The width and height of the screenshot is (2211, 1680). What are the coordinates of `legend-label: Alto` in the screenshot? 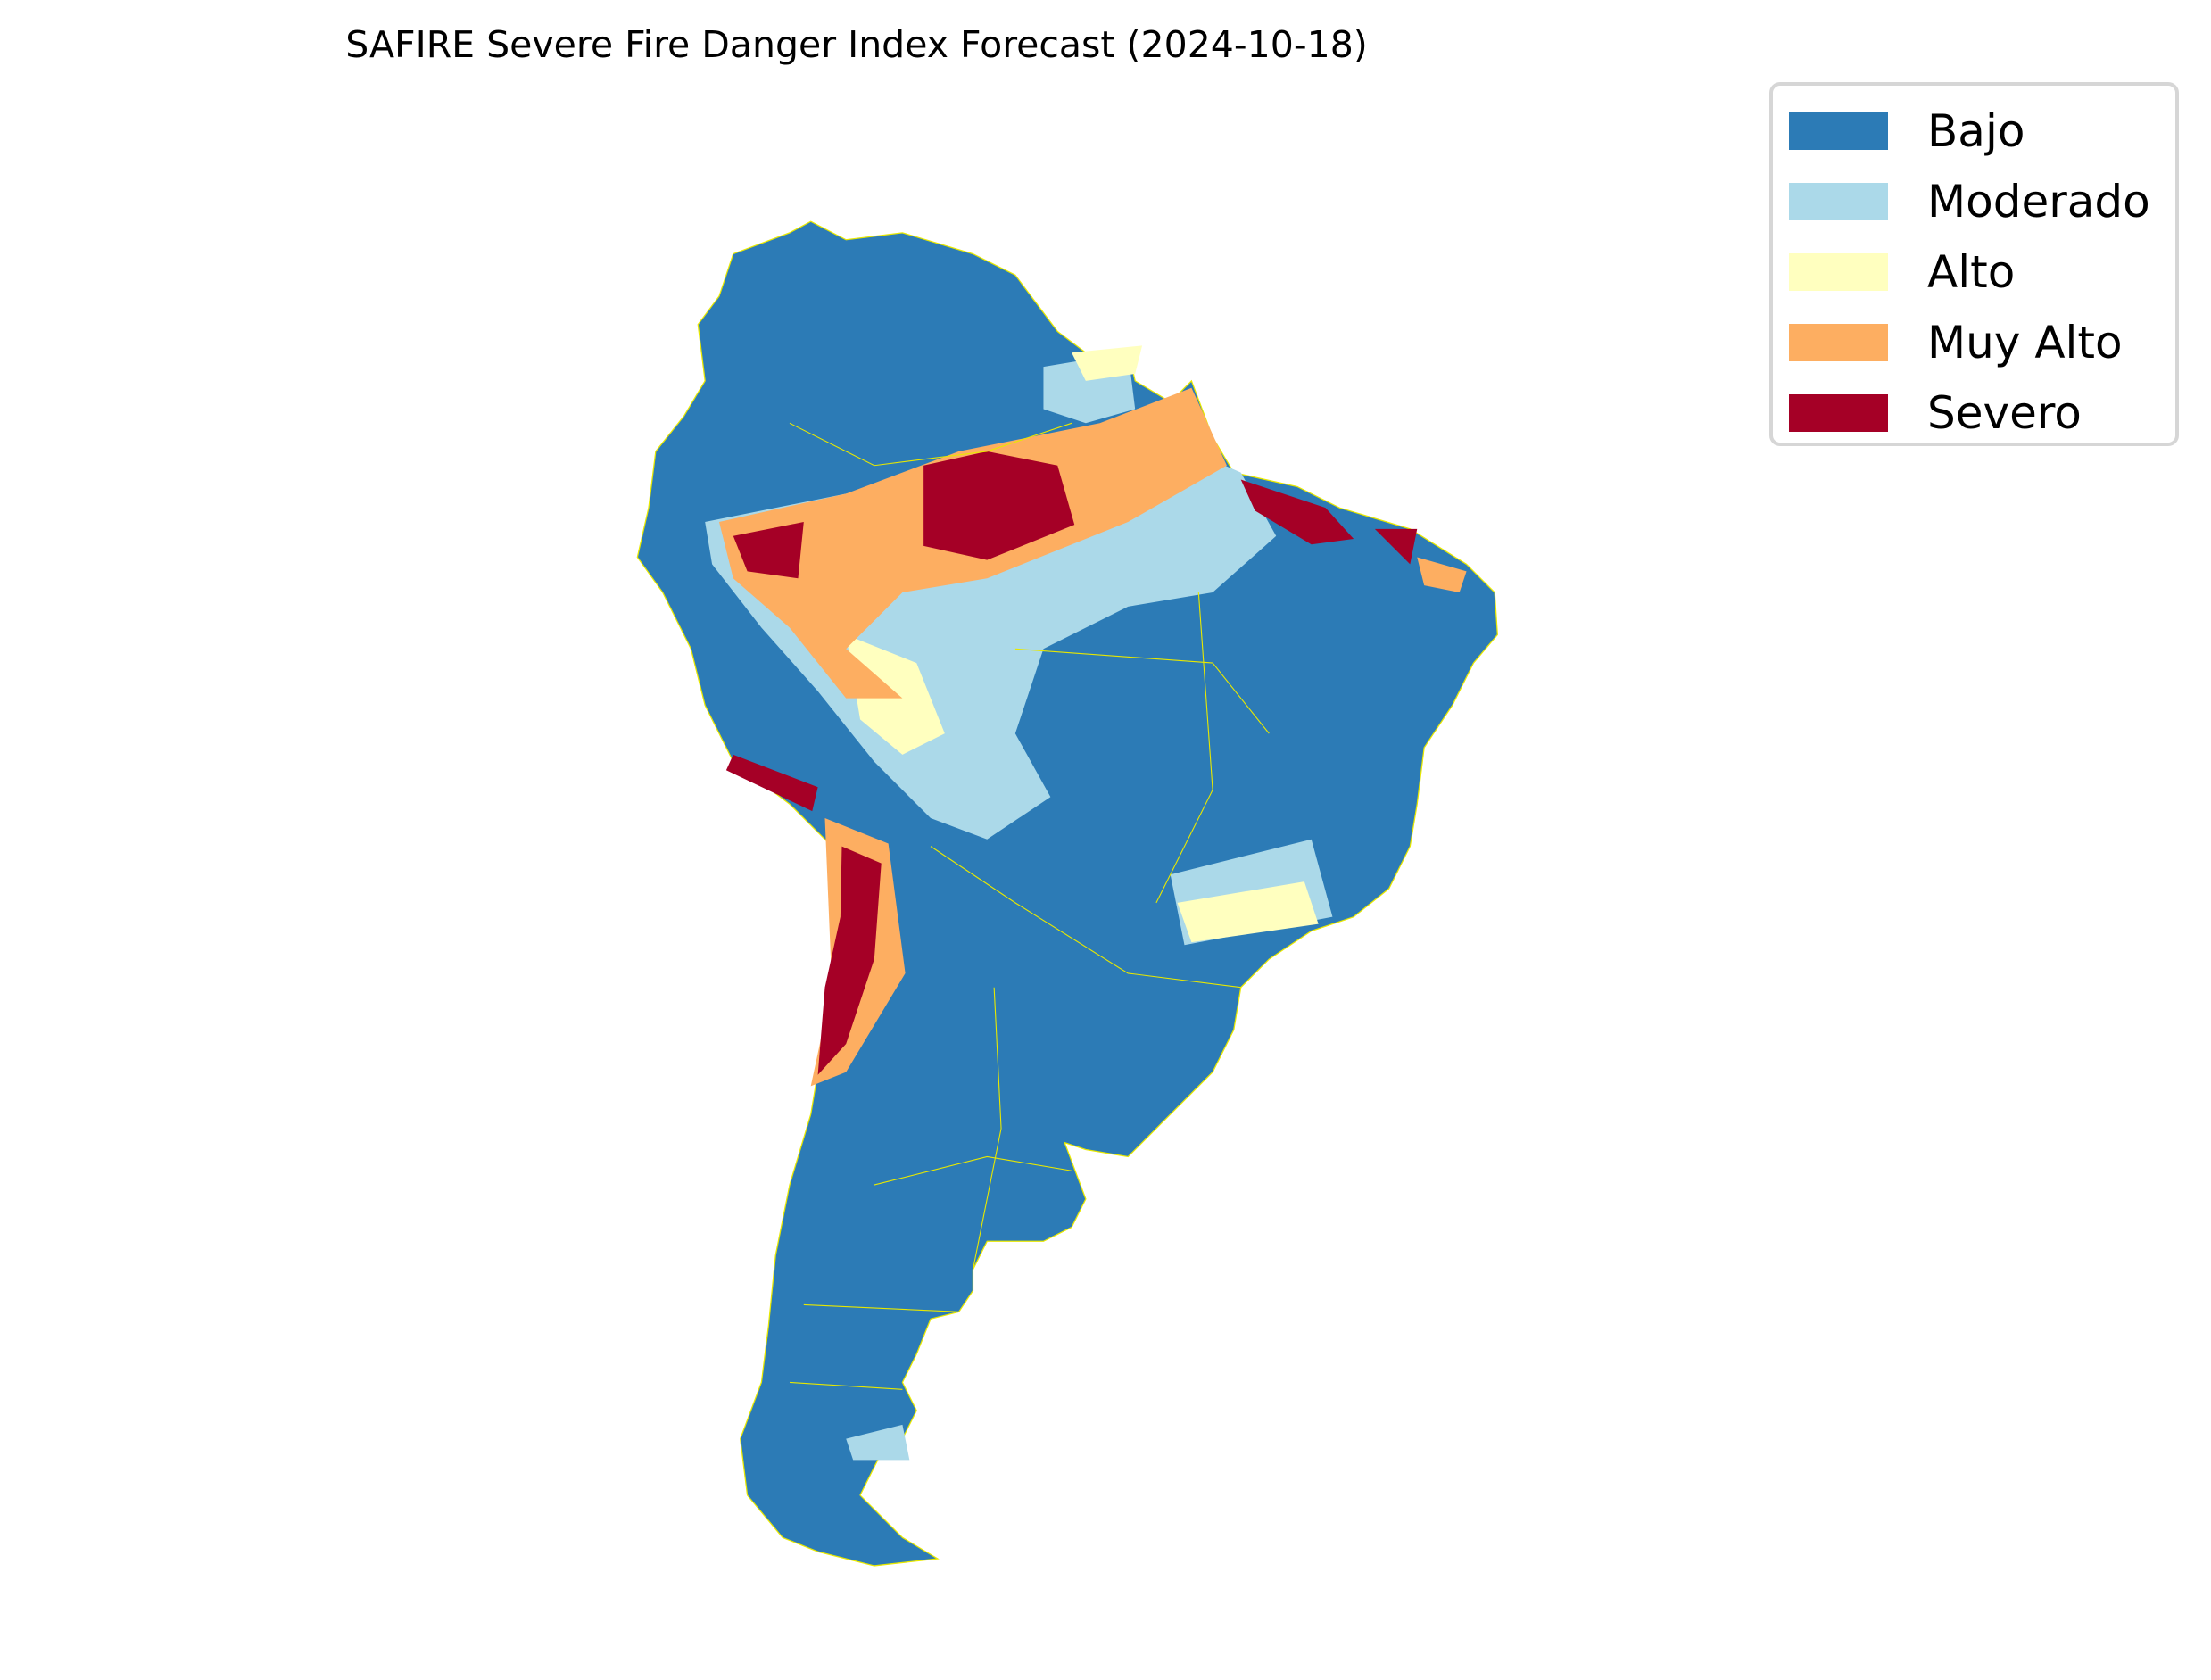 It's located at (1971, 272).